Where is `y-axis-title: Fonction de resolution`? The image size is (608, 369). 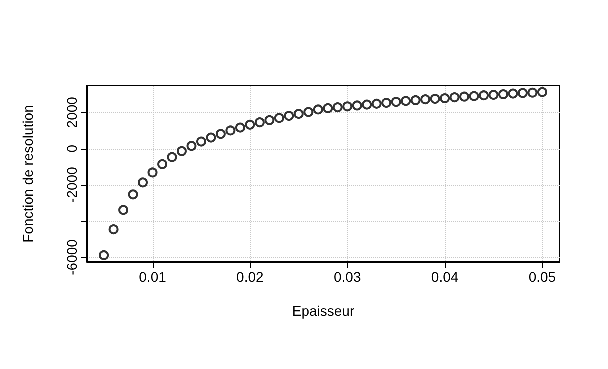 y-axis-title: Fonction de resolution is located at coordinates (28, 174).